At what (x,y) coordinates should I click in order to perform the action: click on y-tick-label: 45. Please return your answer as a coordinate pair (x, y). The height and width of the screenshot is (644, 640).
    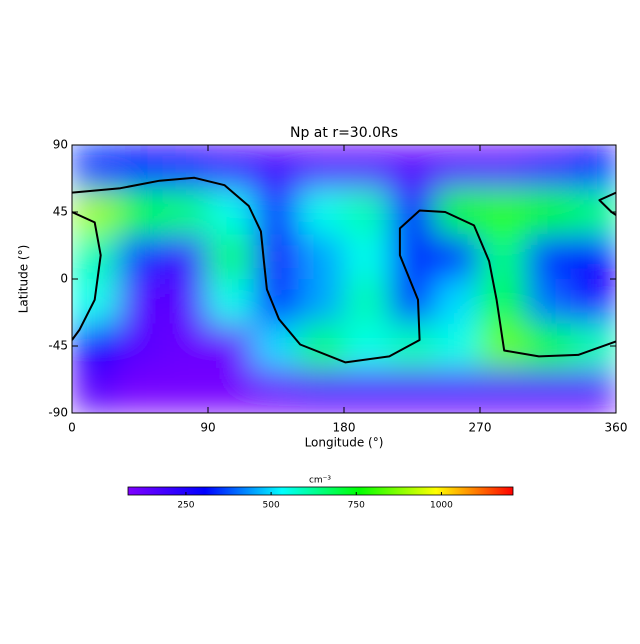
    Looking at the image, I should click on (60, 212).